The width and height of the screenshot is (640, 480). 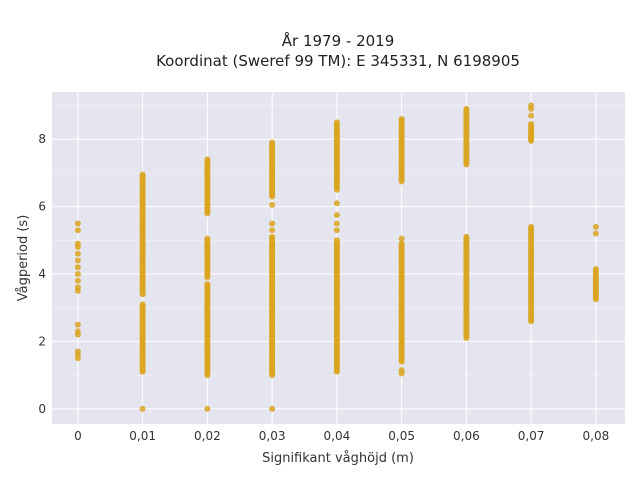 I want to click on y-tick-label: 2, so click(x=42, y=341).